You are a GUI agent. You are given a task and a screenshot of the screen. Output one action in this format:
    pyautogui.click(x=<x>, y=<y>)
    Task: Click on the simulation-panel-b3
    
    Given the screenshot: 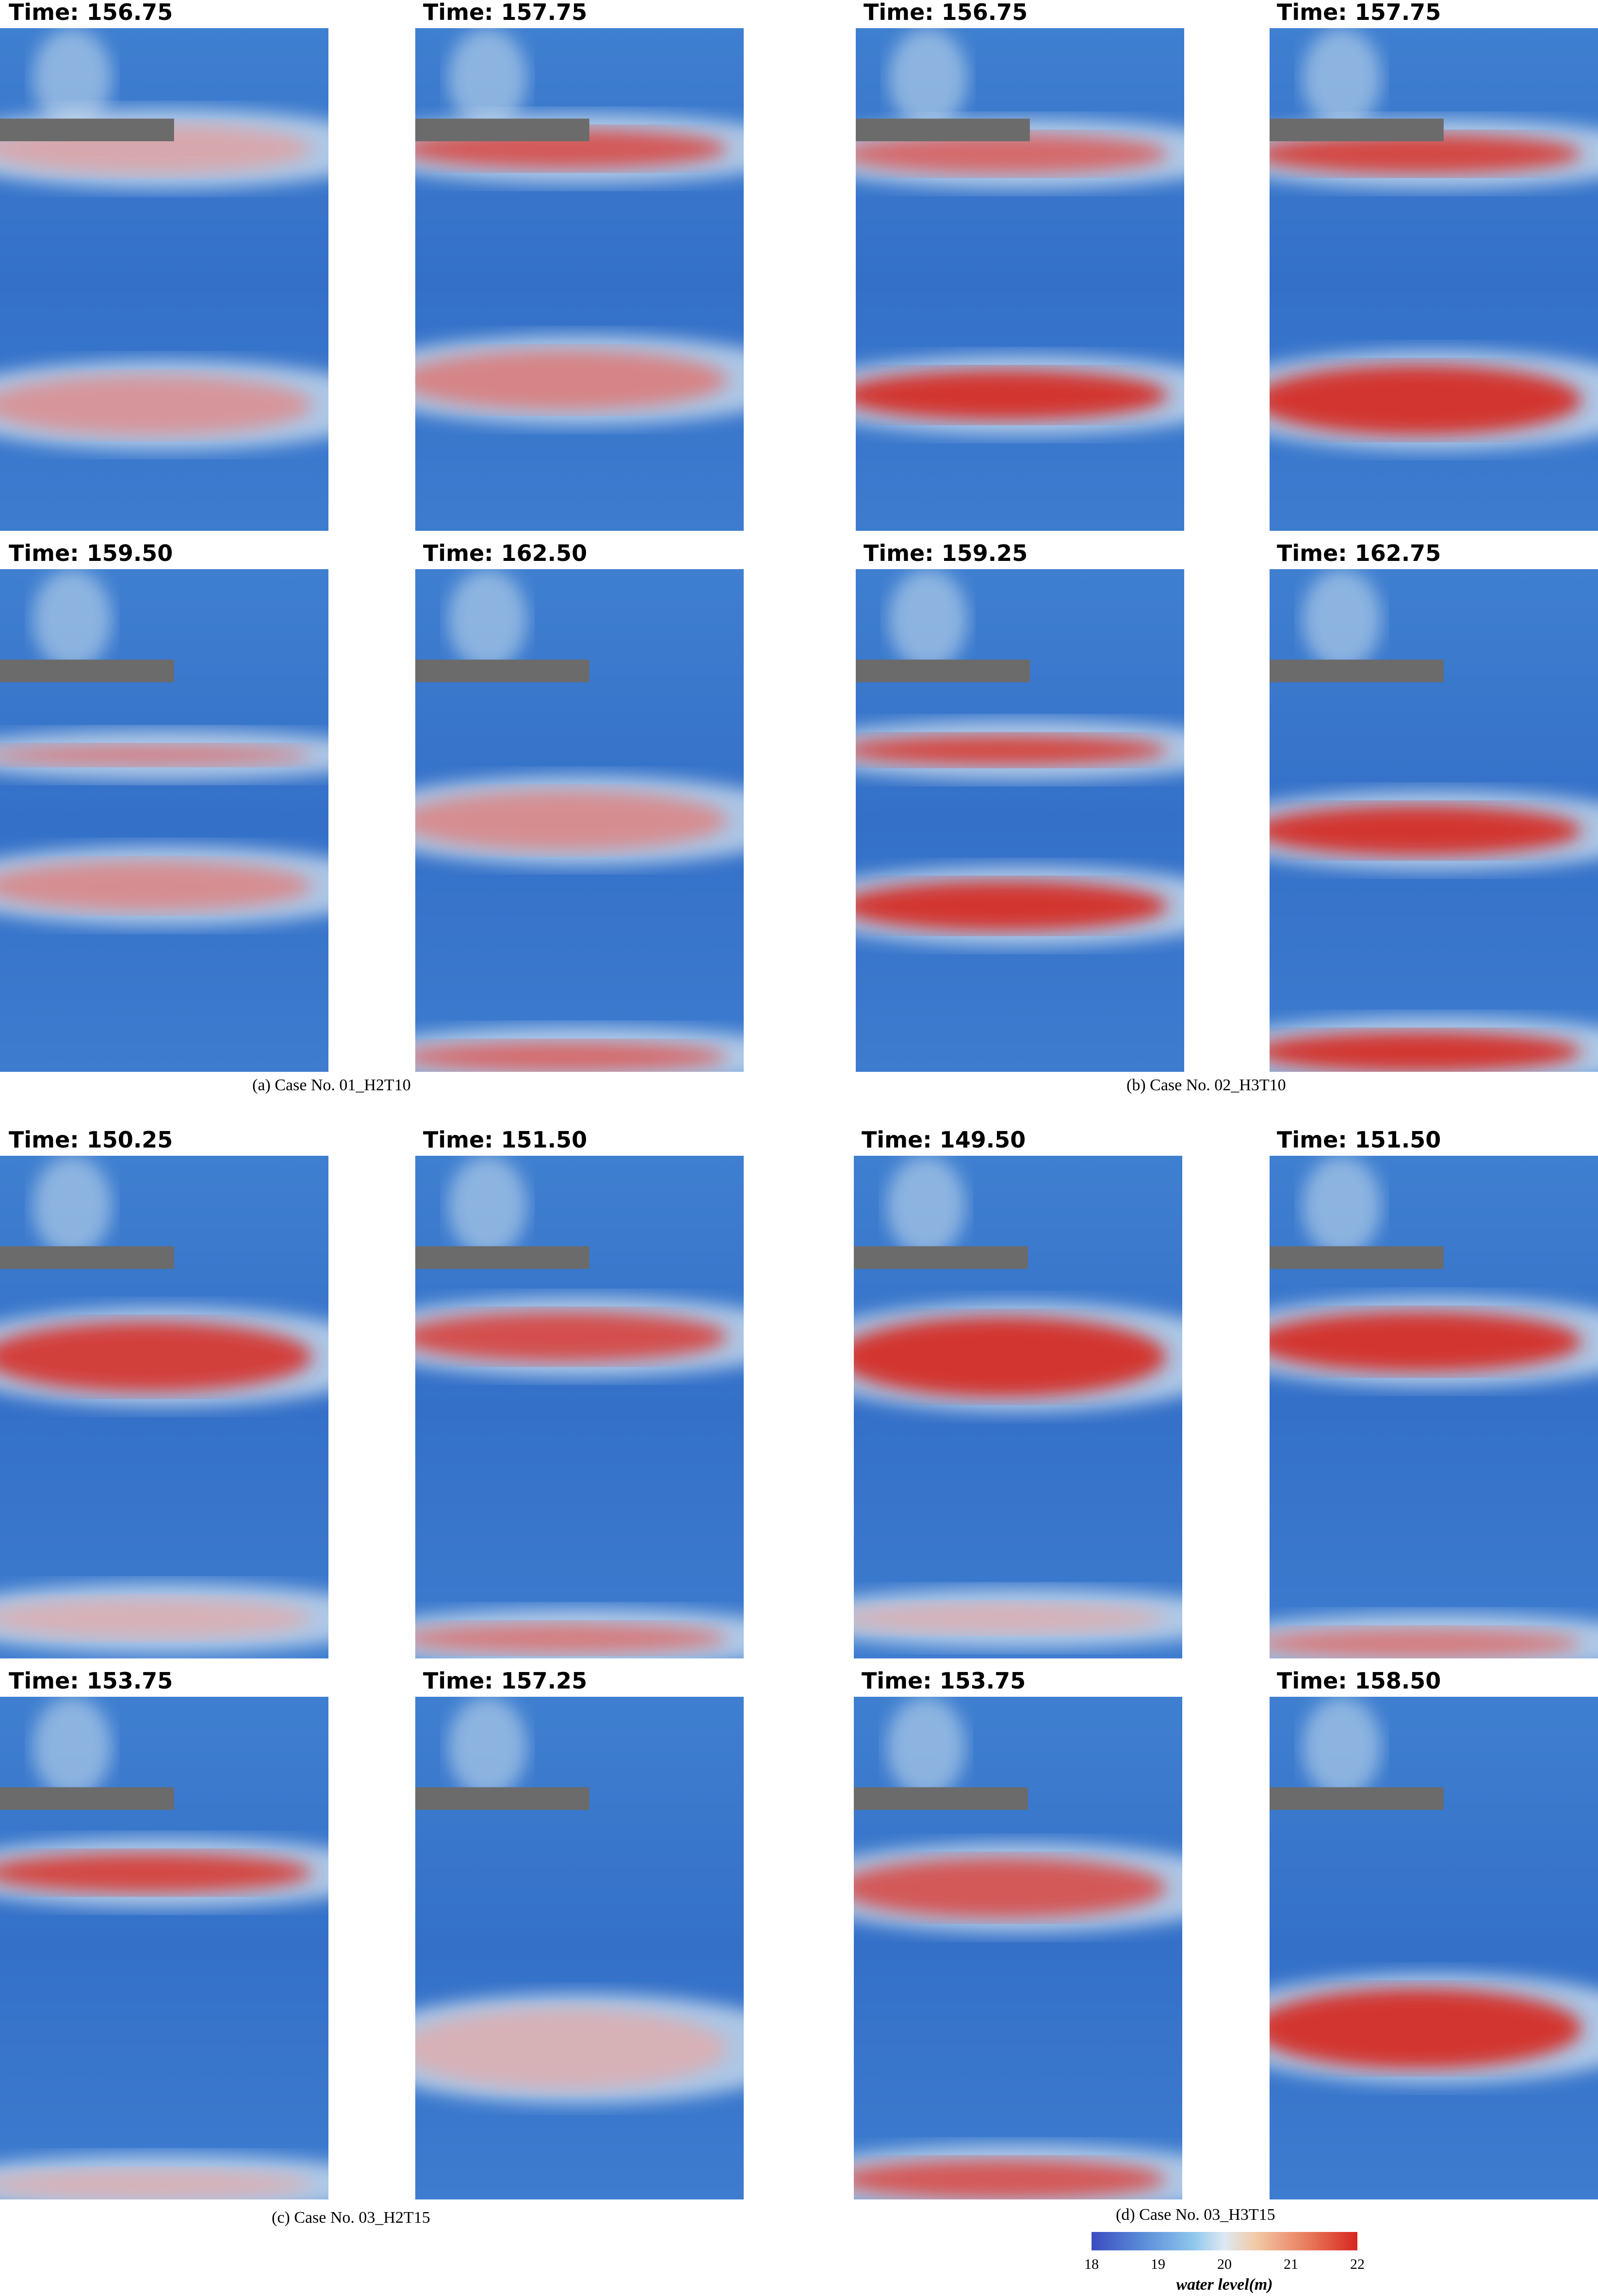 What is the action you would take?
    pyautogui.click(x=1020, y=820)
    